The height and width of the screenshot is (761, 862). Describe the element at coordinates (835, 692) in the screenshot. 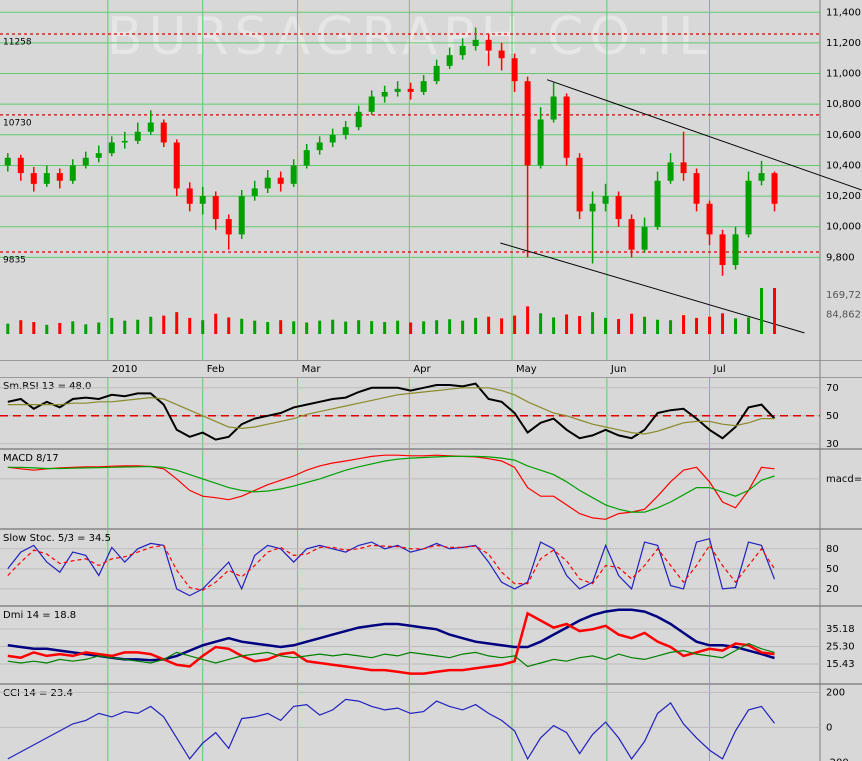

I see `y-tick-label: 200` at that location.